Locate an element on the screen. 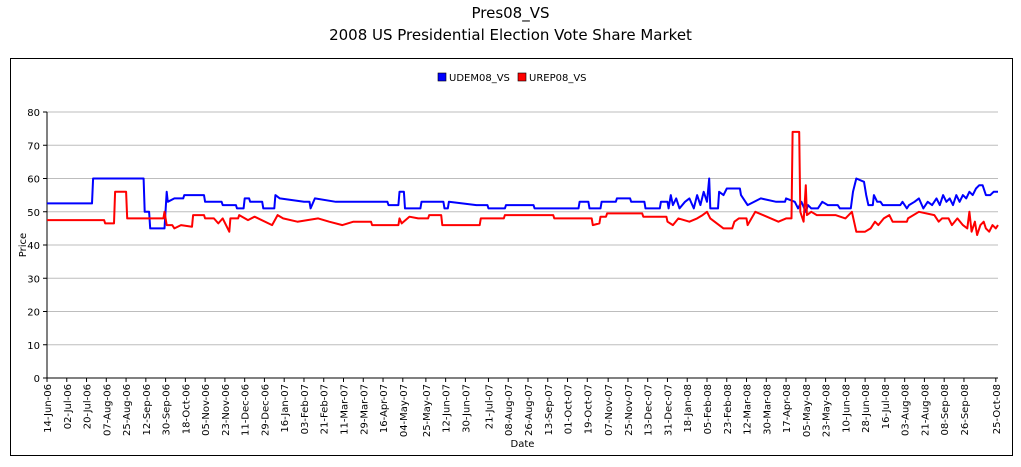 Image resolution: width=1021 pixels, height=467 pixels. y-tick-label: 80 is located at coordinates (33, 113).